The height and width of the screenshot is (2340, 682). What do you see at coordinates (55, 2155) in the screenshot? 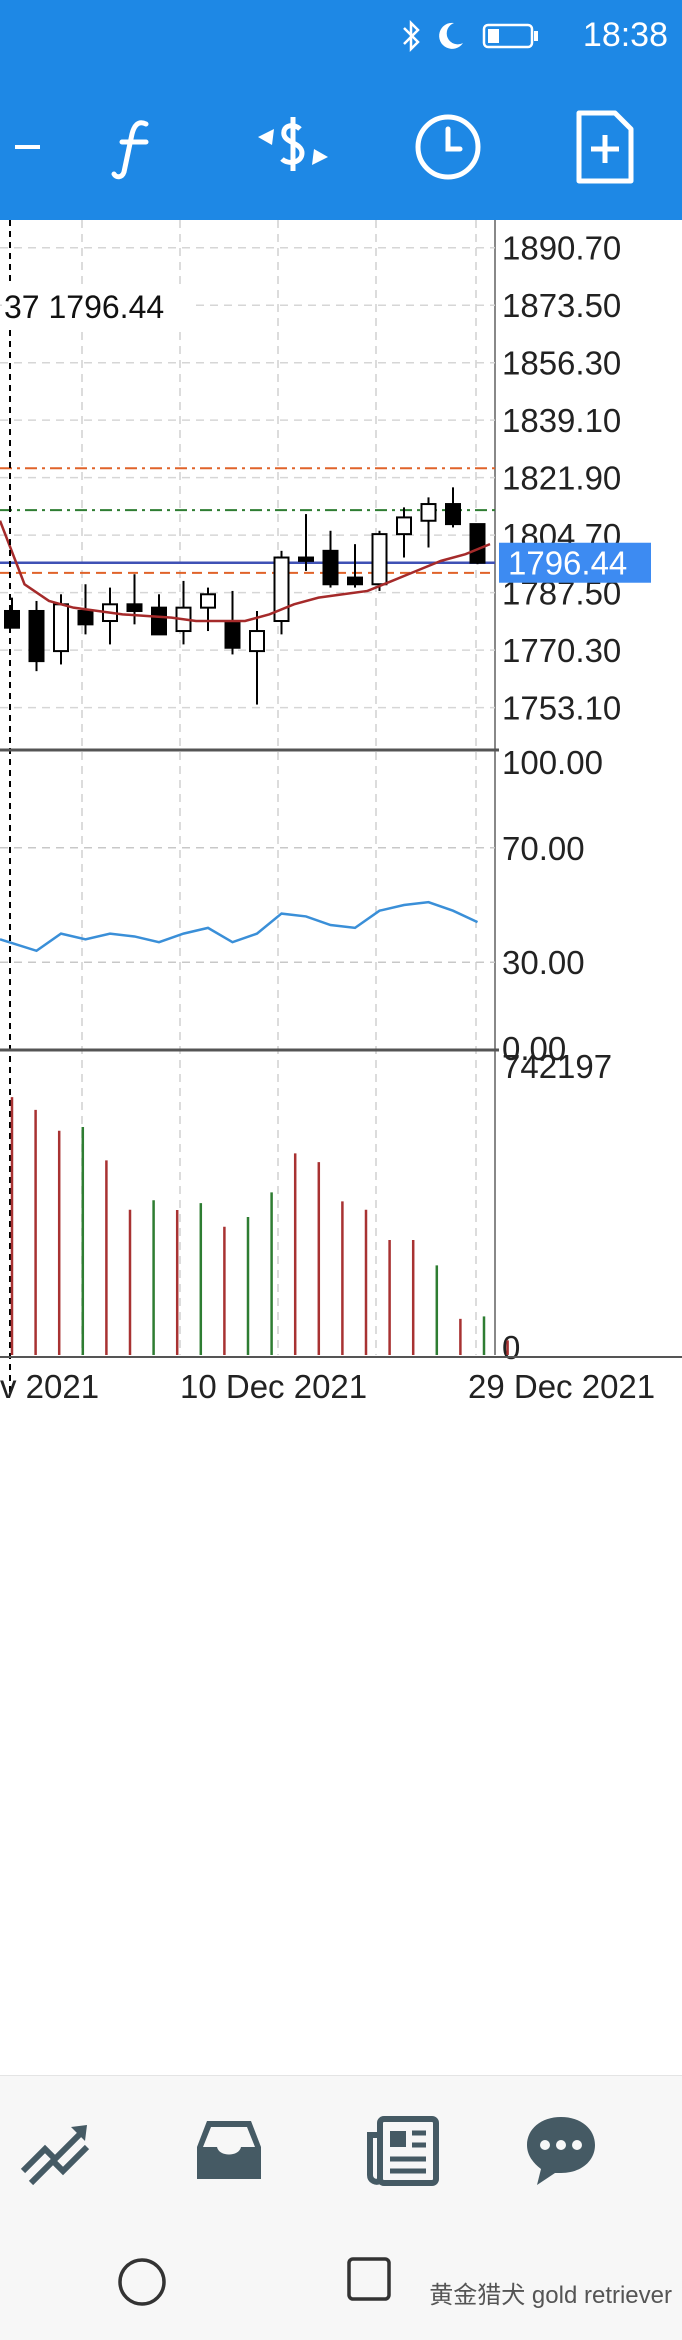
I see `trend-arrows-icon` at bounding box center [55, 2155].